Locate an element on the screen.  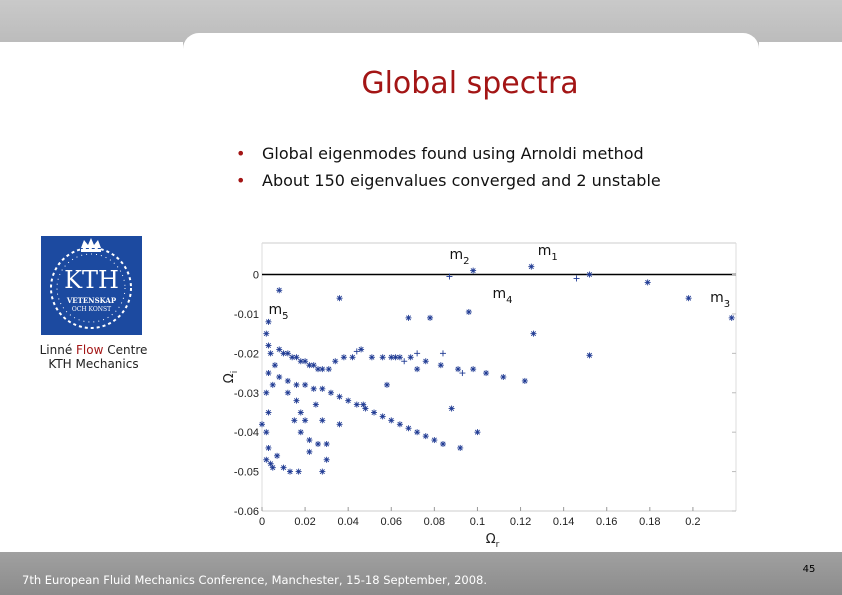
mode-label: m5 is located at coordinates (278, 312).